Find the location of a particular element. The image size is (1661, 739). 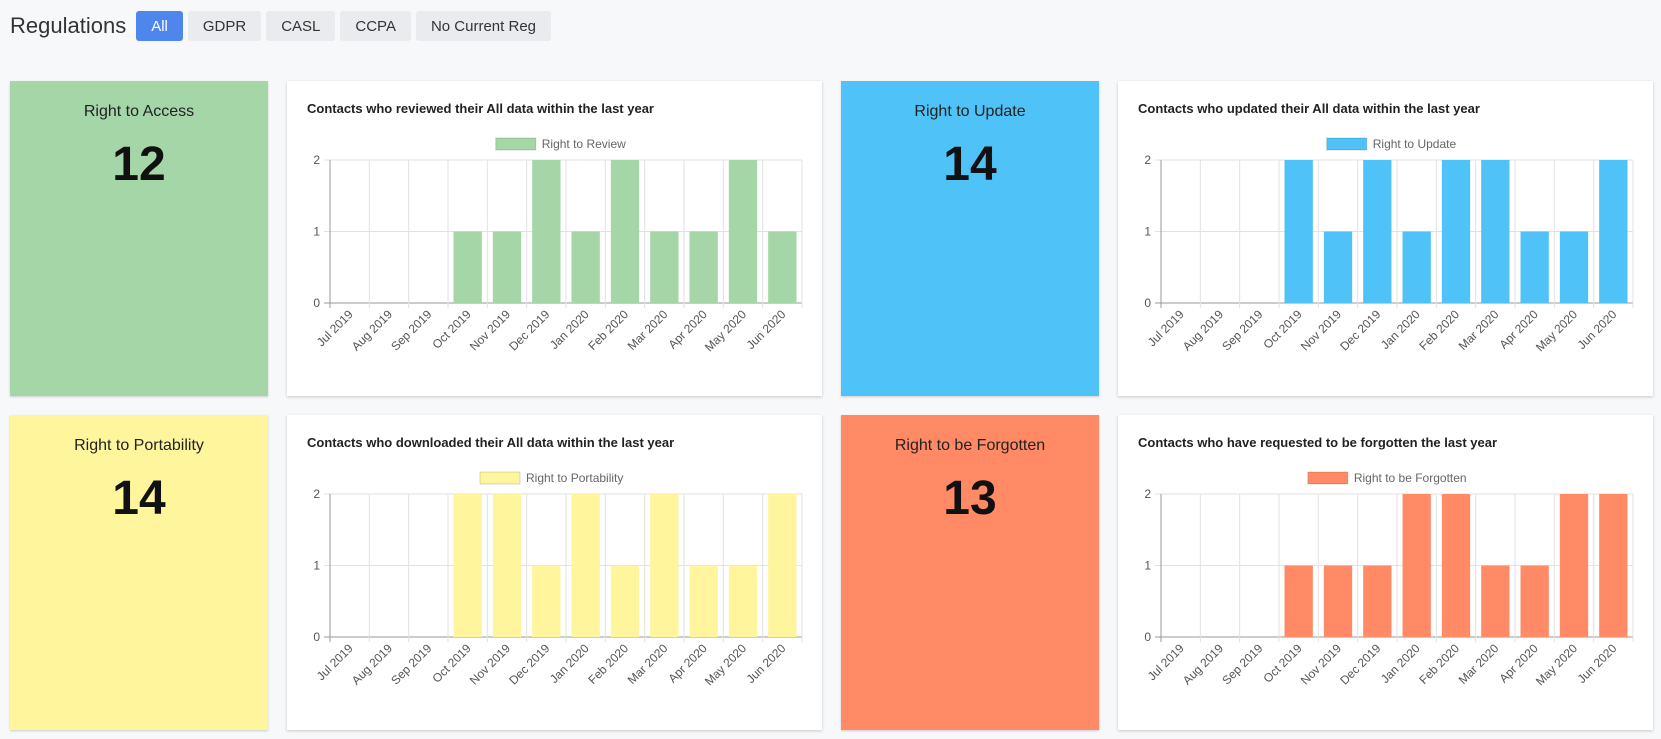

filter-gdpr-button: GDPR is located at coordinates (224, 26).